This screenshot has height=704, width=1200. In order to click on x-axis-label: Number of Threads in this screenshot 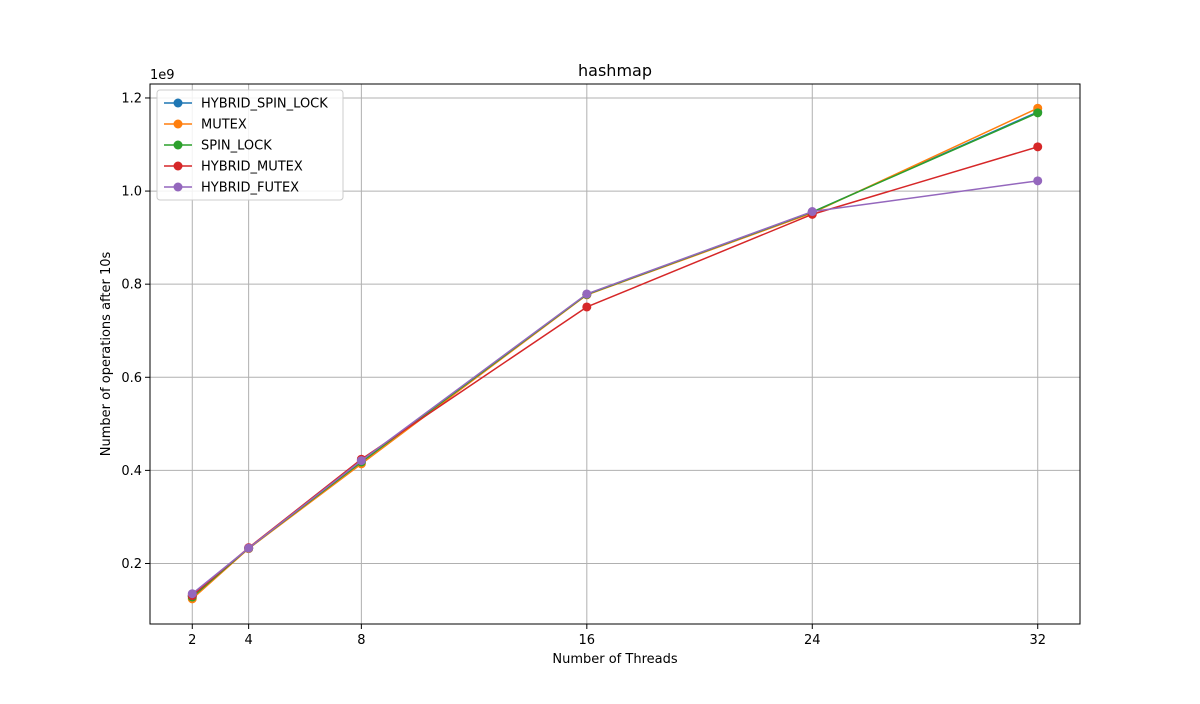, I will do `click(614, 659)`.